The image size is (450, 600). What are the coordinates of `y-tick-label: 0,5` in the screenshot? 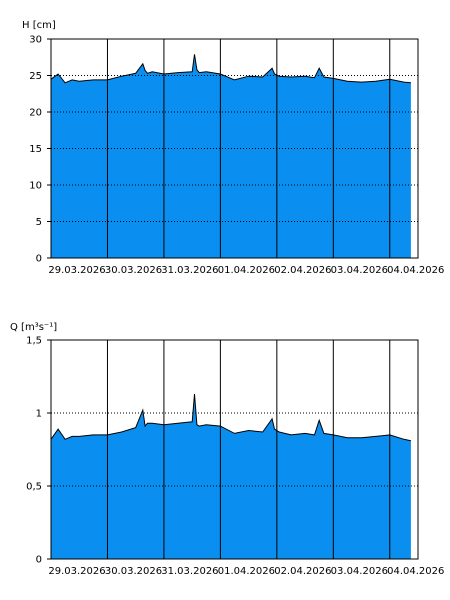 It's located at (34, 487).